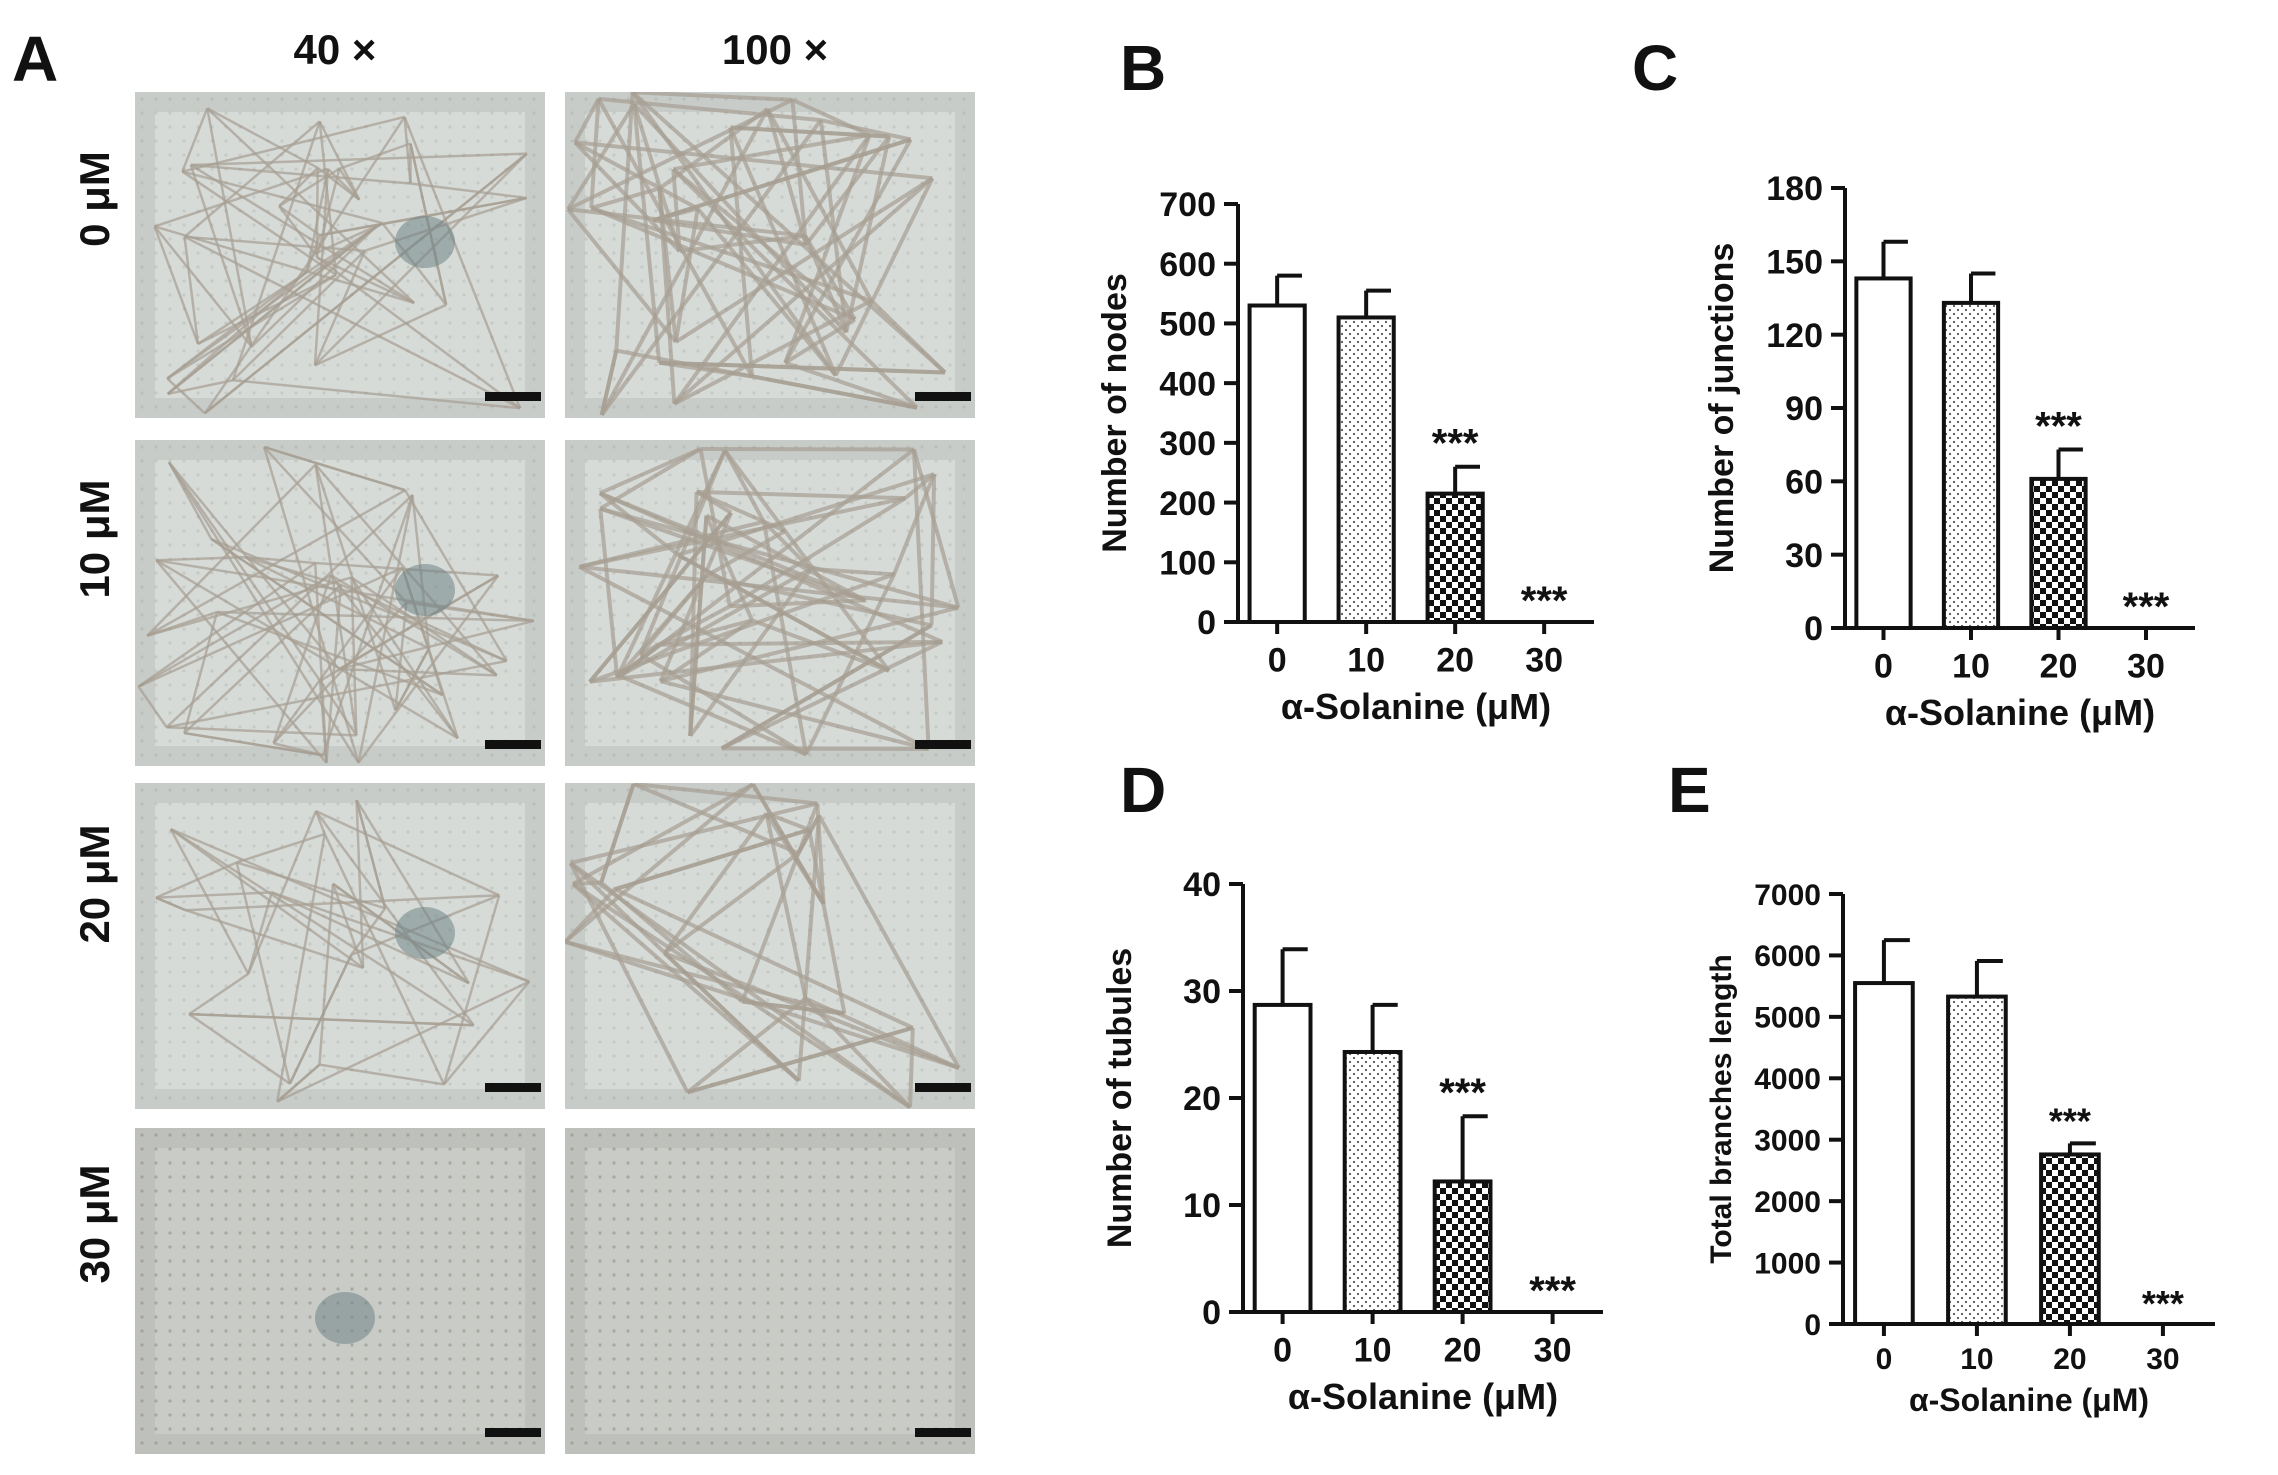 The image size is (2278, 1475). What do you see at coordinates (1202, 1206) in the screenshot?
I see `y-tick-label: 10` at bounding box center [1202, 1206].